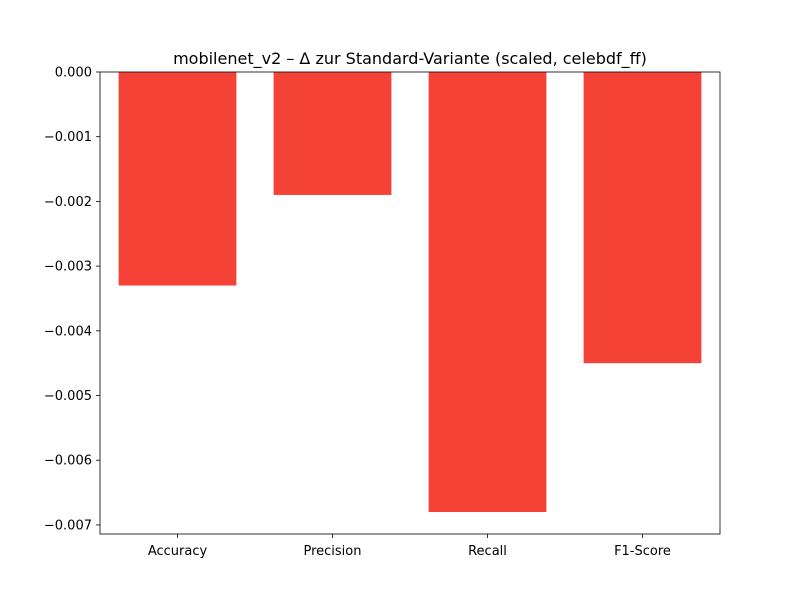 Image resolution: width=800 pixels, height=604 pixels. Describe the element at coordinates (68, 202) in the screenshot. I see `y-tick-label: −0.002` at that location.